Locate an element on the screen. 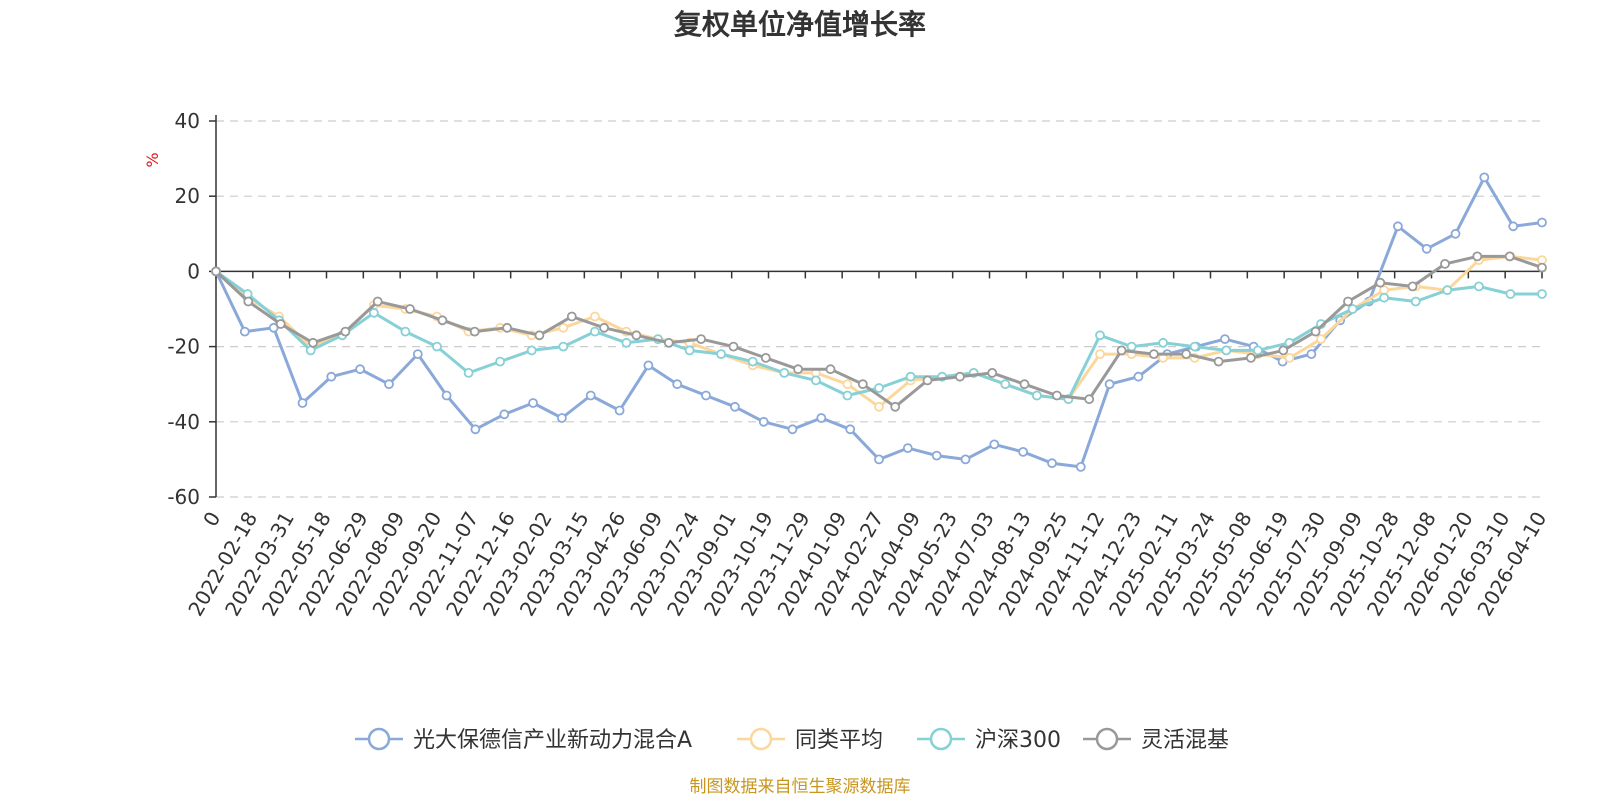  legend-item: 同类平均 is located at coordinates (810, 740).